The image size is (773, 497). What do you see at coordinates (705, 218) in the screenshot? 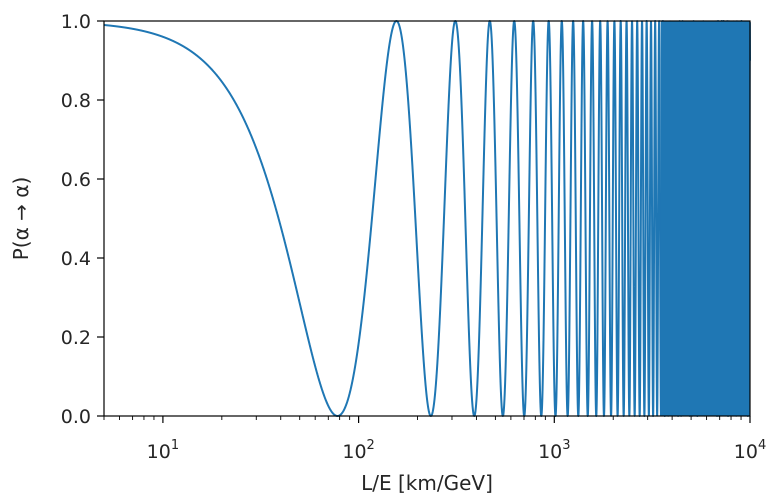
I see `dense-oscillation-fill` at bounding box center [705, 218].